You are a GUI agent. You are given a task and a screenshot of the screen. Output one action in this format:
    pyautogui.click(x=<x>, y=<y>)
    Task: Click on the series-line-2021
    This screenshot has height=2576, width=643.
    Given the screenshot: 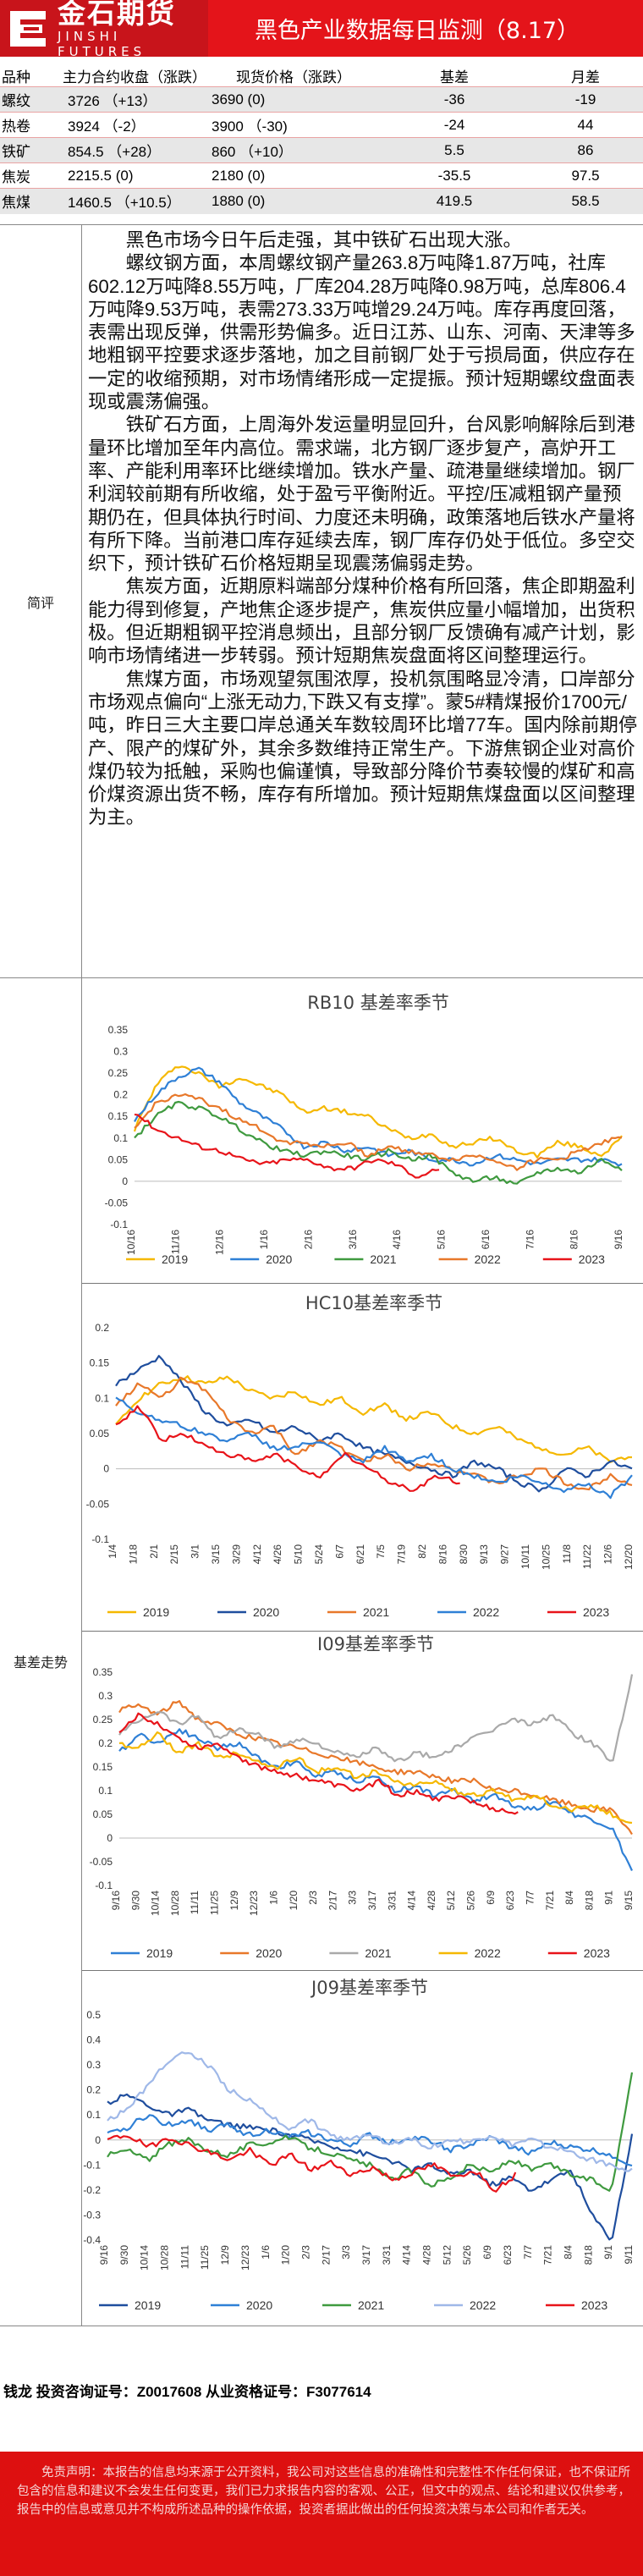 What is the action you would take?
    pyautogui.click(x=376, y=1718)
    